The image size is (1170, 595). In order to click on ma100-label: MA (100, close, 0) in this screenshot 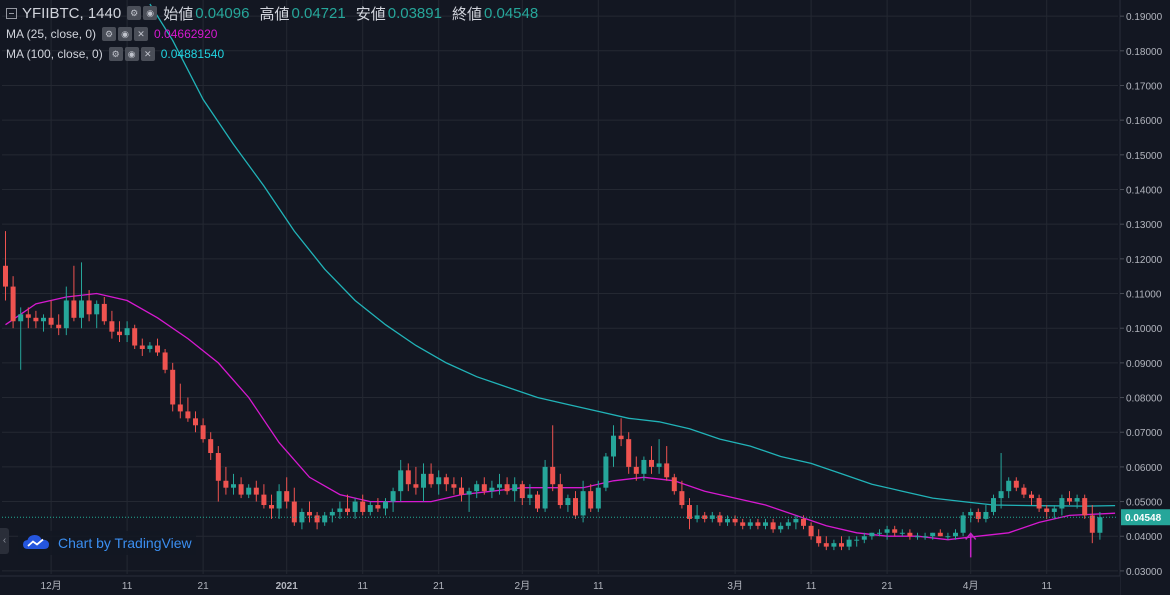, I will do `click(54, 54)`.